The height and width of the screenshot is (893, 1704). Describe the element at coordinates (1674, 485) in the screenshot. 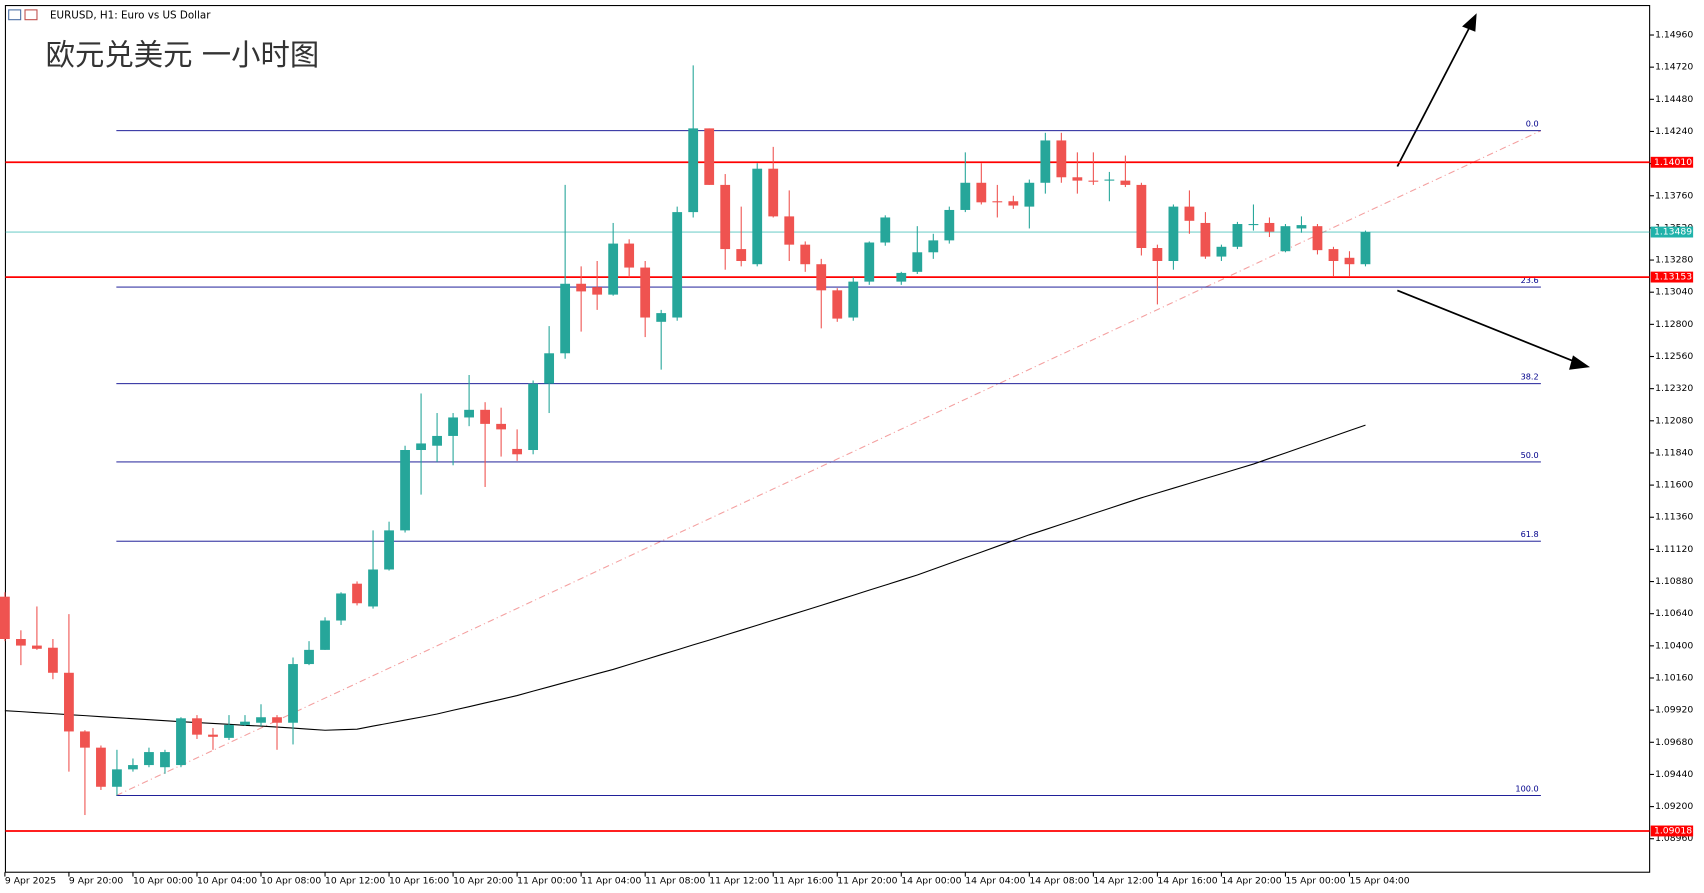

I see `y-tick-label: 1.11600` at that location.